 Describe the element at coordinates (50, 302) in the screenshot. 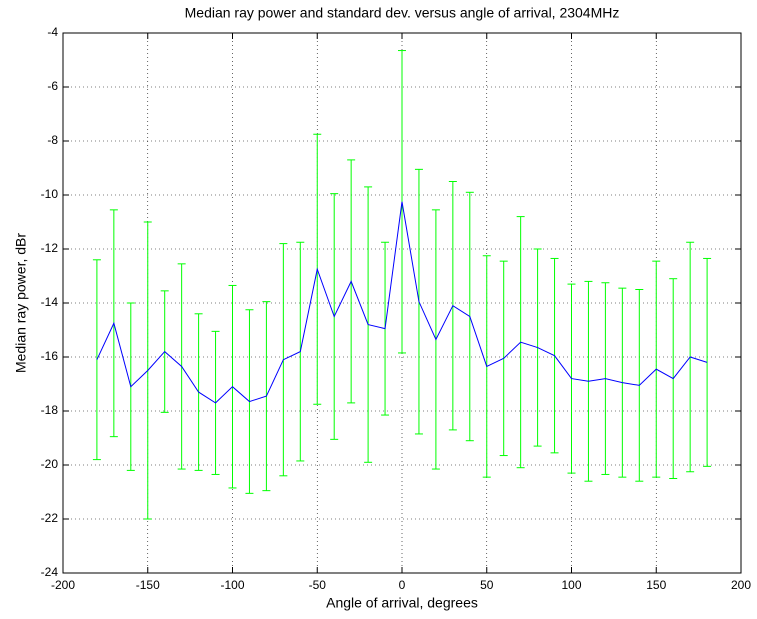

I see `y-tick-label: -14` at that location.